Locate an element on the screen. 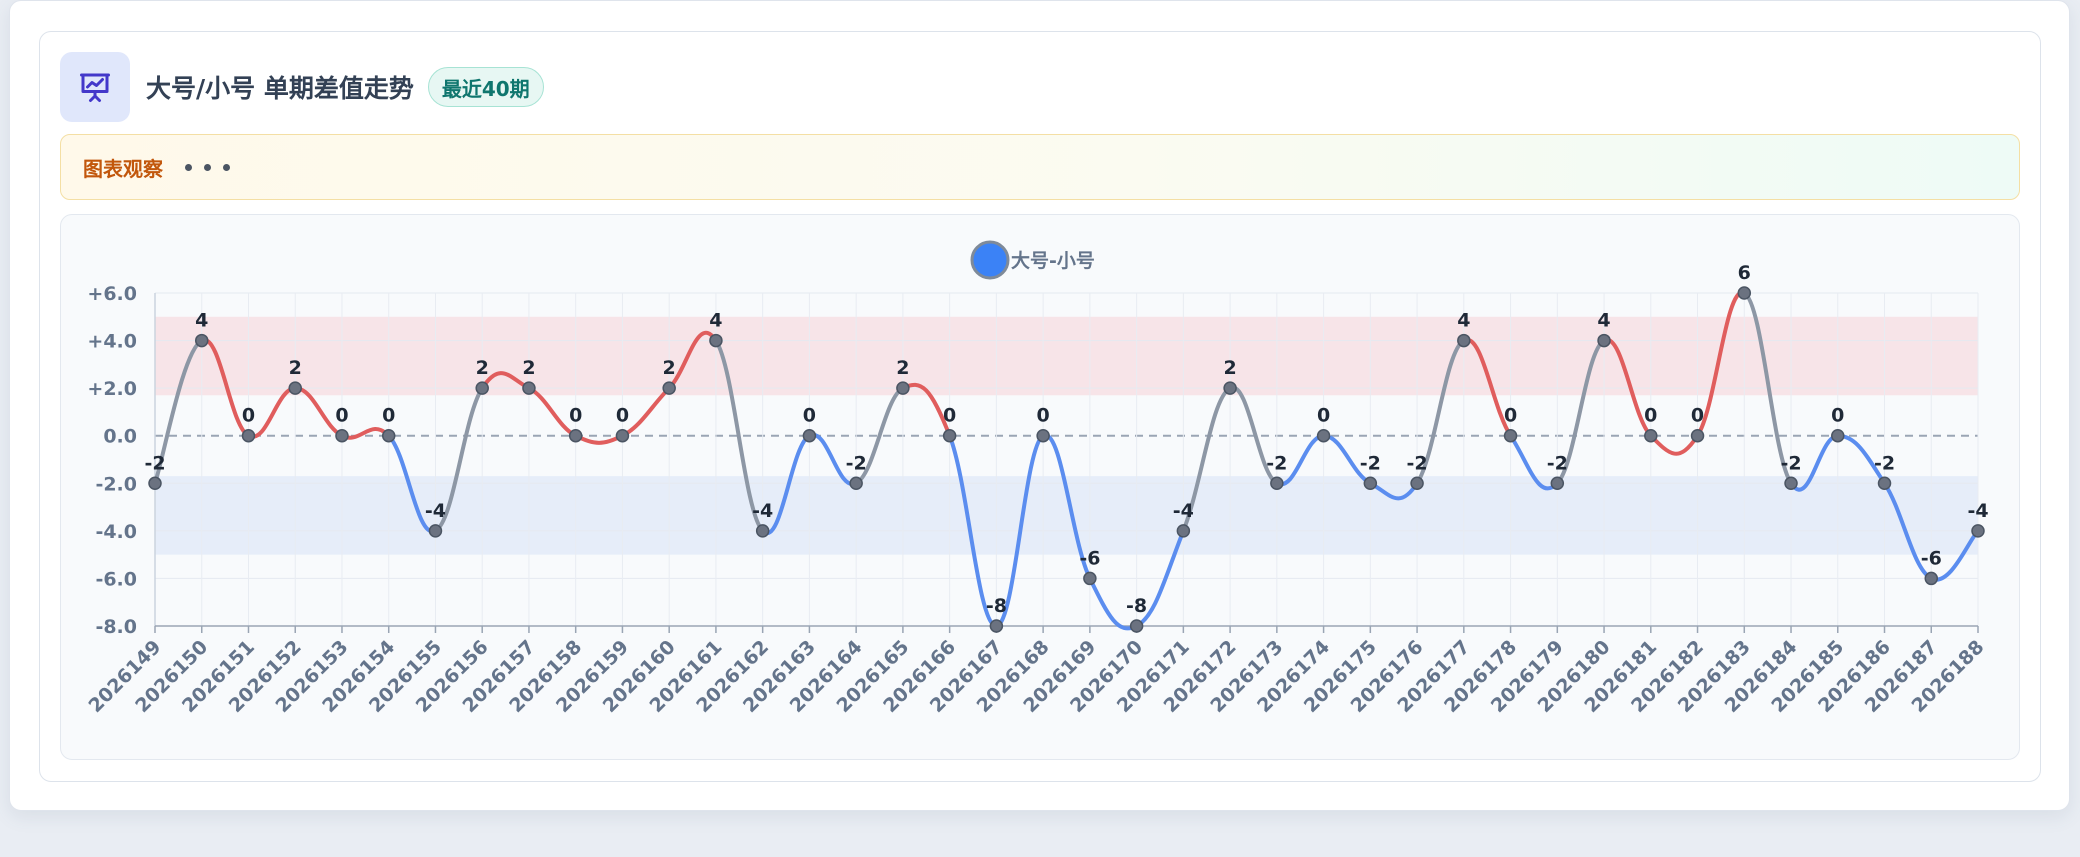  y-tick-label: +6.0 is located at coordinates (112, 294).